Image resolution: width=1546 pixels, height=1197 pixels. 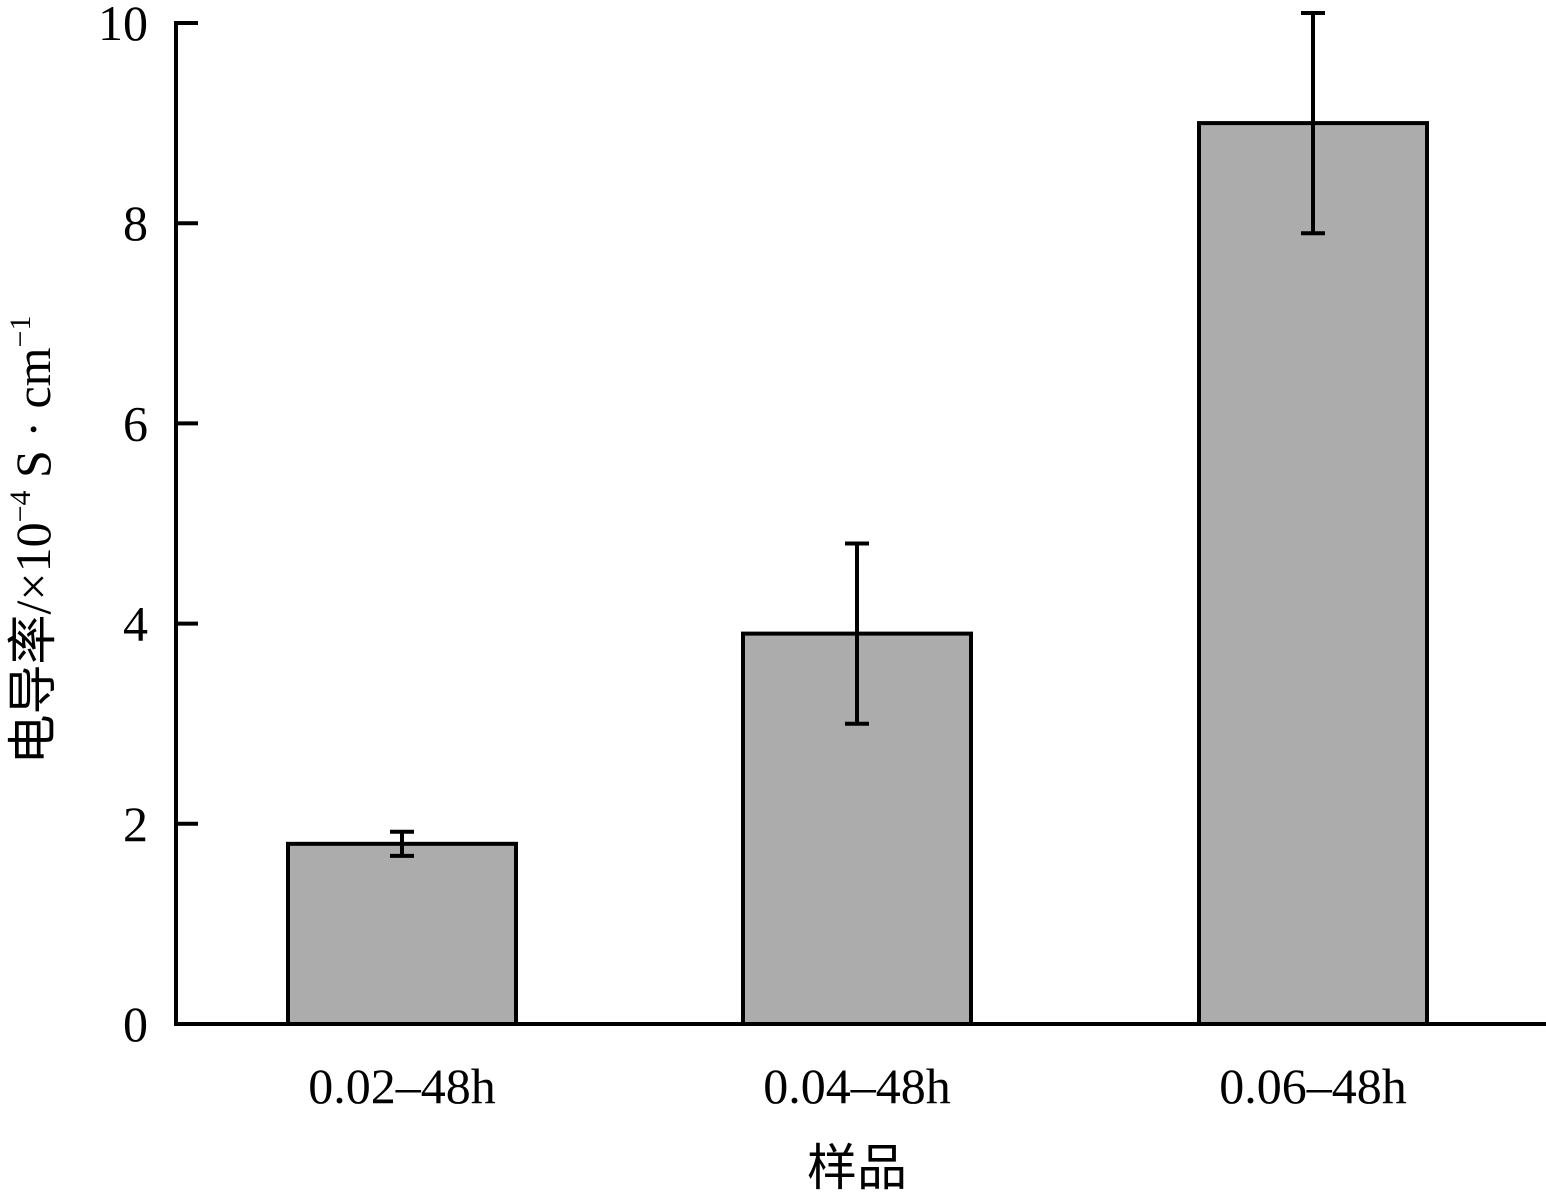 I want to click on y-tick-label-6: 6, so click(x=135, y=423).